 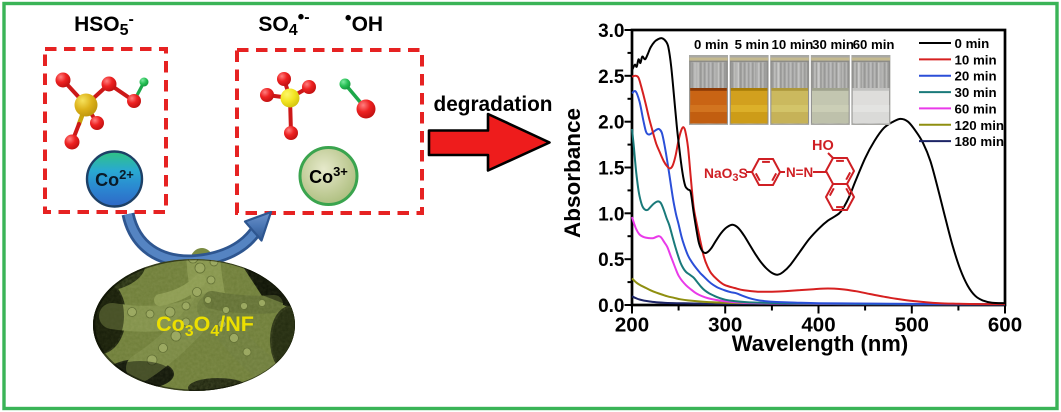 I want to click on svg-text: Absorbance, so click(x=572, y=173).